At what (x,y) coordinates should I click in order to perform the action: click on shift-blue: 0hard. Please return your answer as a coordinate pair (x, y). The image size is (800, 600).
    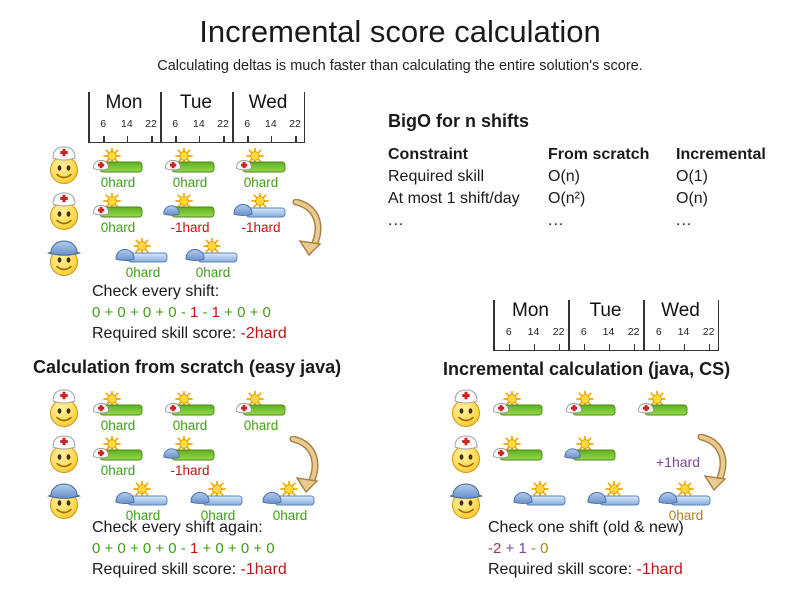
    Looking at the image, I should click on (218, 502).